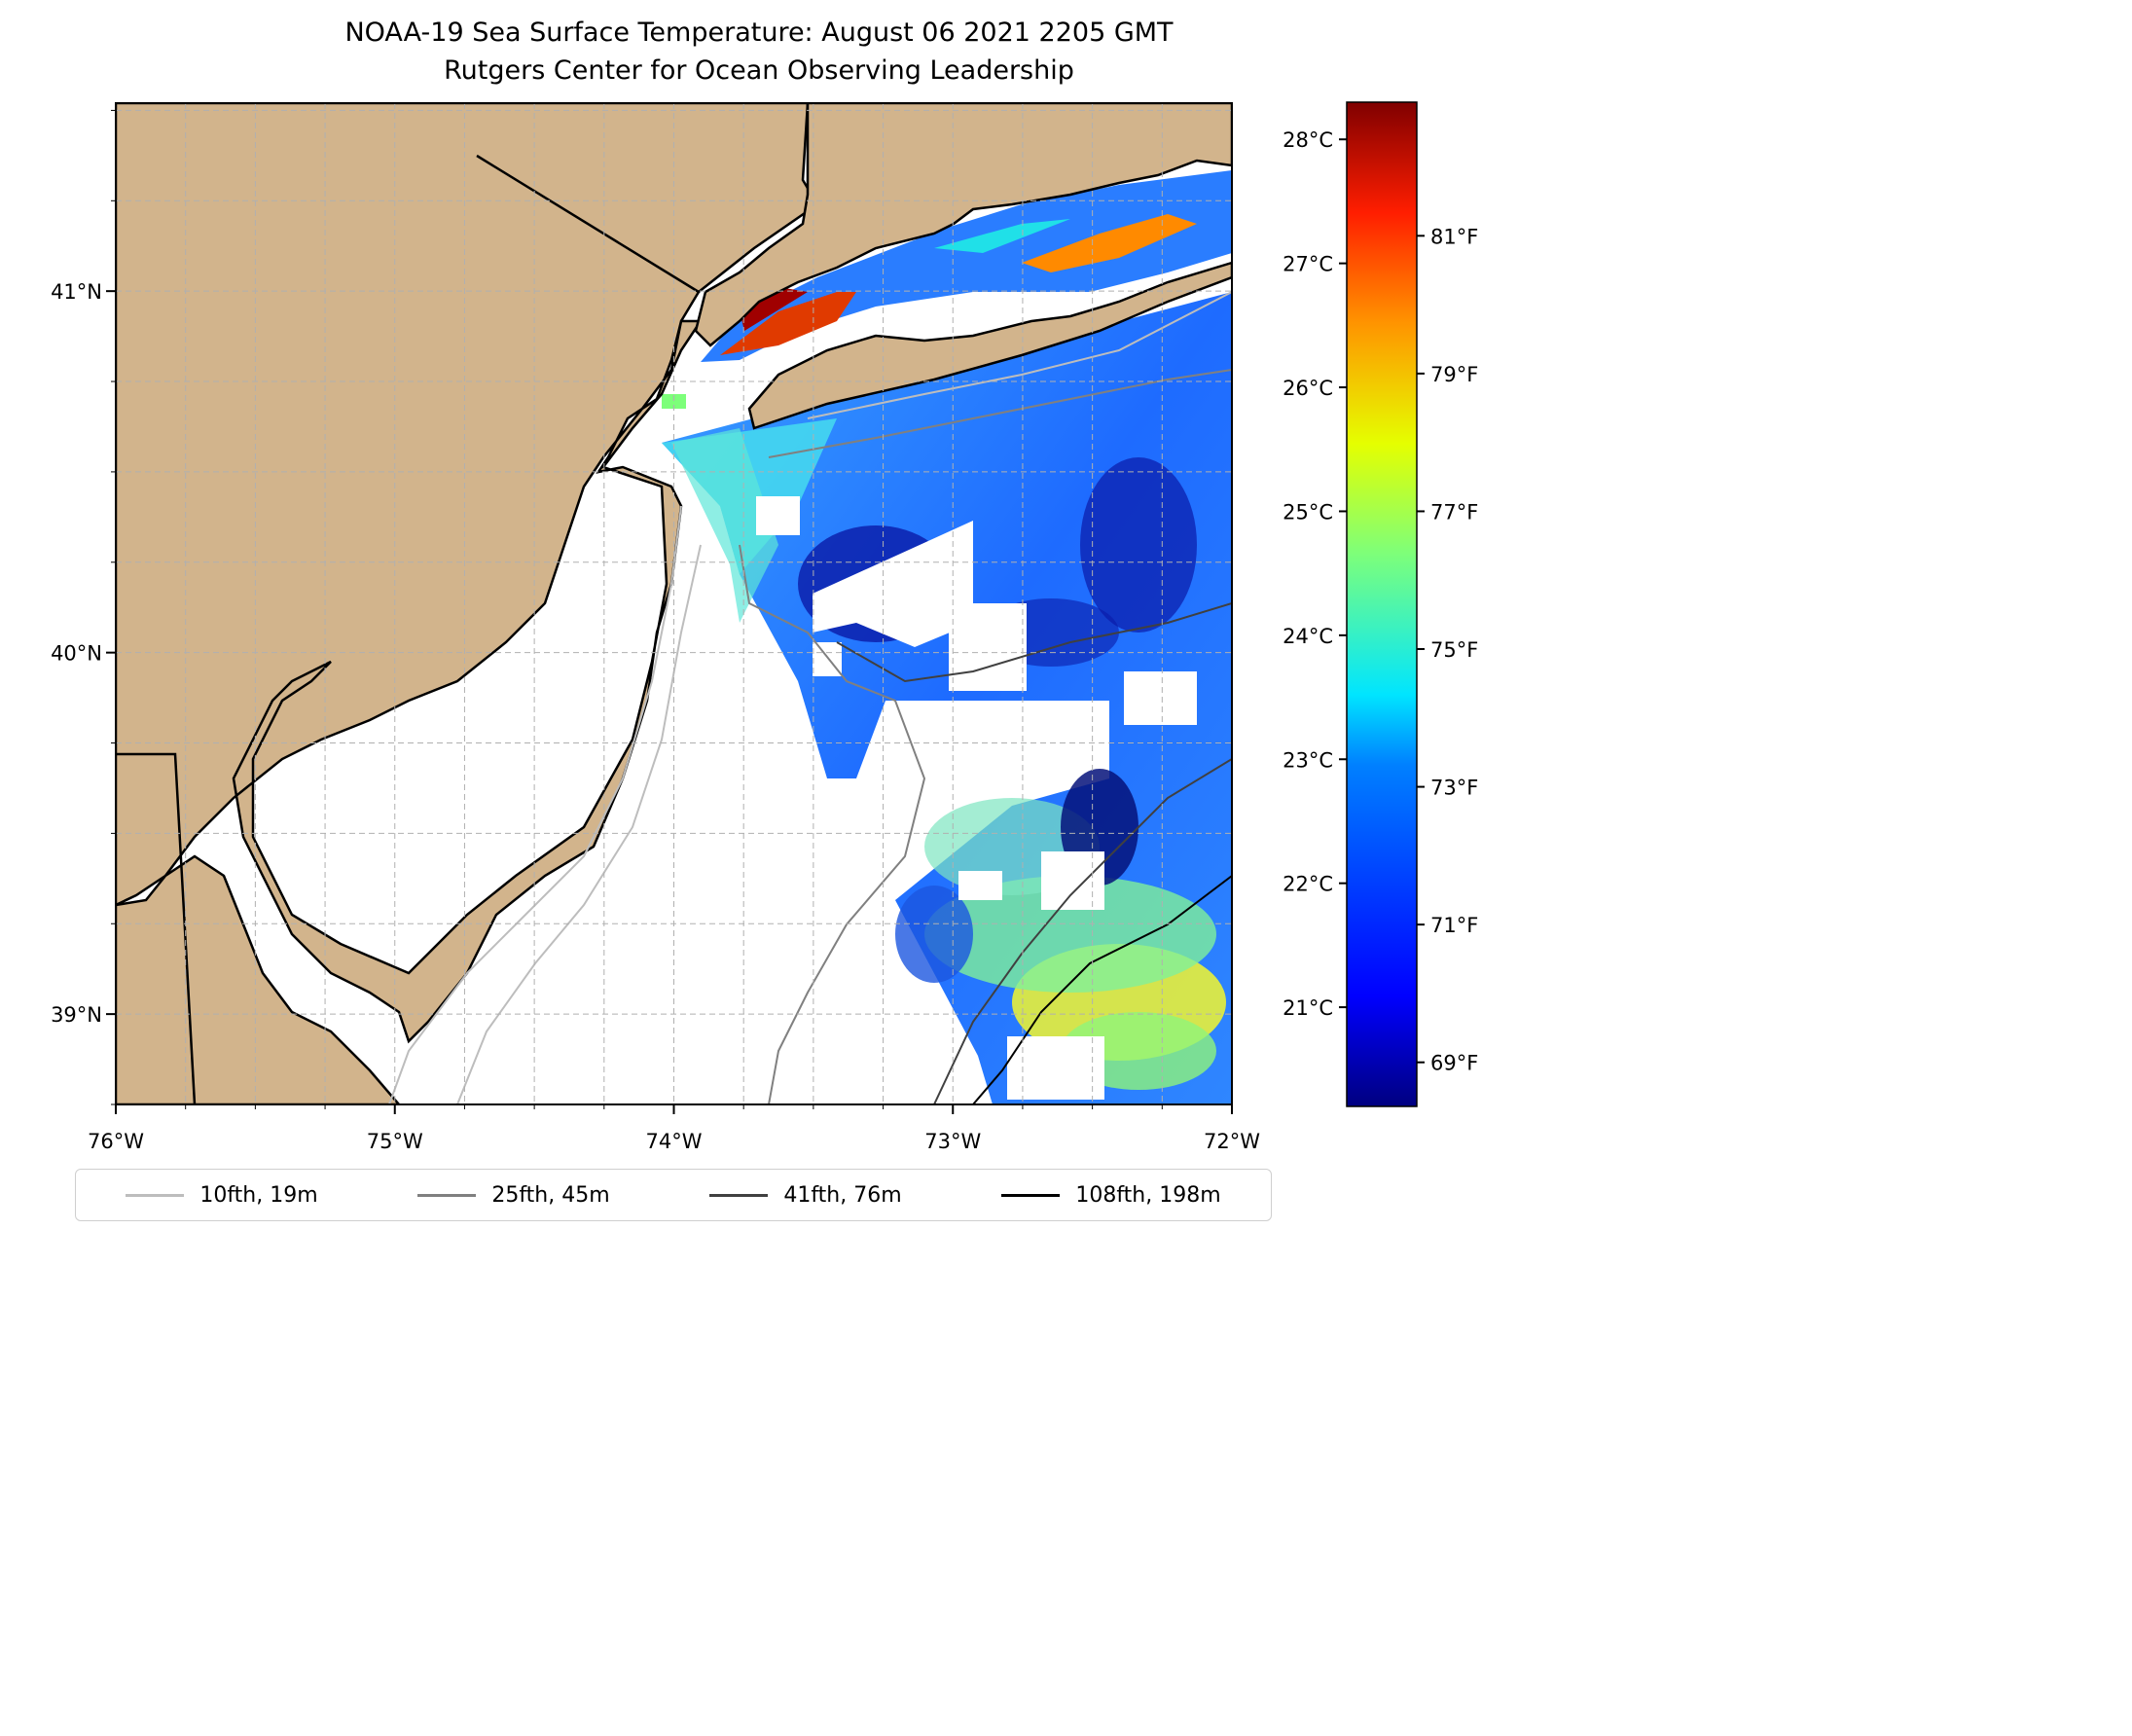  What do you see at coordinates (1454, 789) in the screenshot?
I see `fahrenheit-tick-label: 73°F` at bounding box center [1454, 789].